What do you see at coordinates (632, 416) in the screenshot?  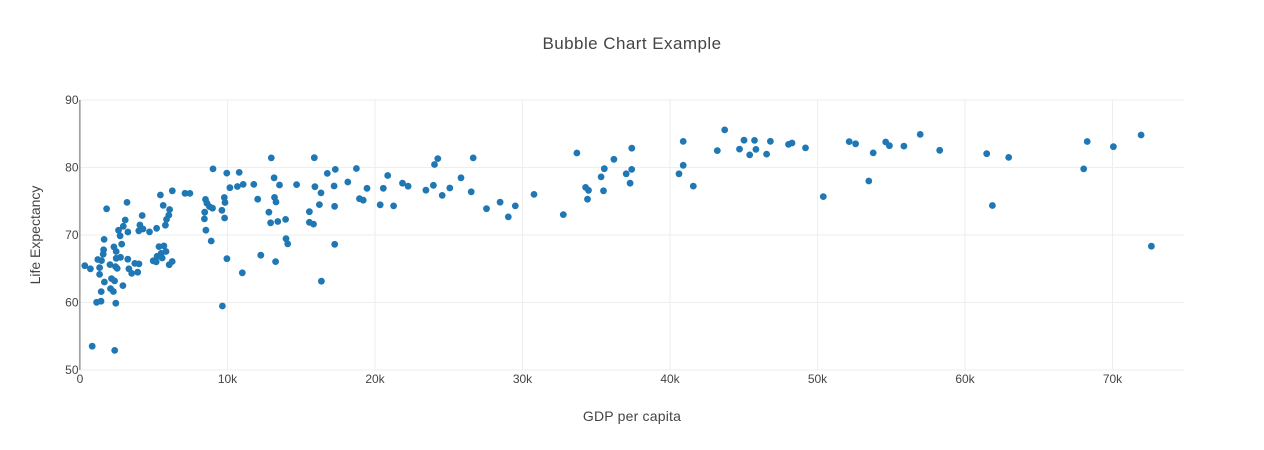 I see `svg-text: GDP per capita` at bounding box center [632, 416].